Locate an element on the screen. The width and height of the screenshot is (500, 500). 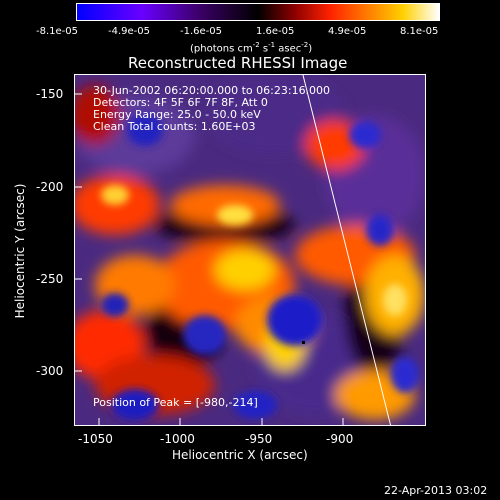
x-axis-label: Heliocentric X (arcsec) is located at coordinates (240, 455).